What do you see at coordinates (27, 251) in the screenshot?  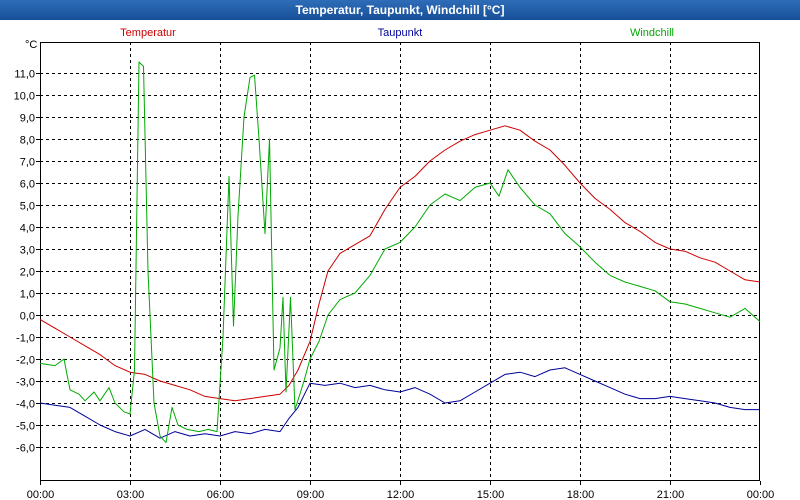 I see `y-tick-label: 3,0` at bounding box center [27, 251].